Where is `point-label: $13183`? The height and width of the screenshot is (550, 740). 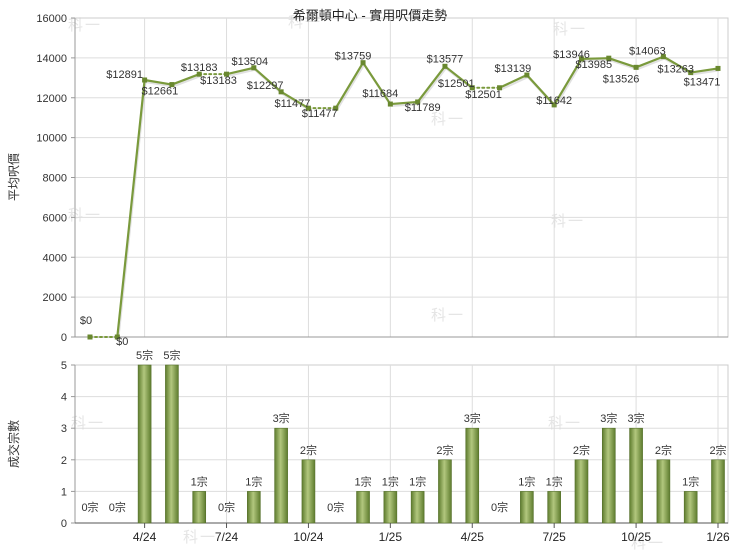 point-label: $13183 is located at coordinates (199, 68).